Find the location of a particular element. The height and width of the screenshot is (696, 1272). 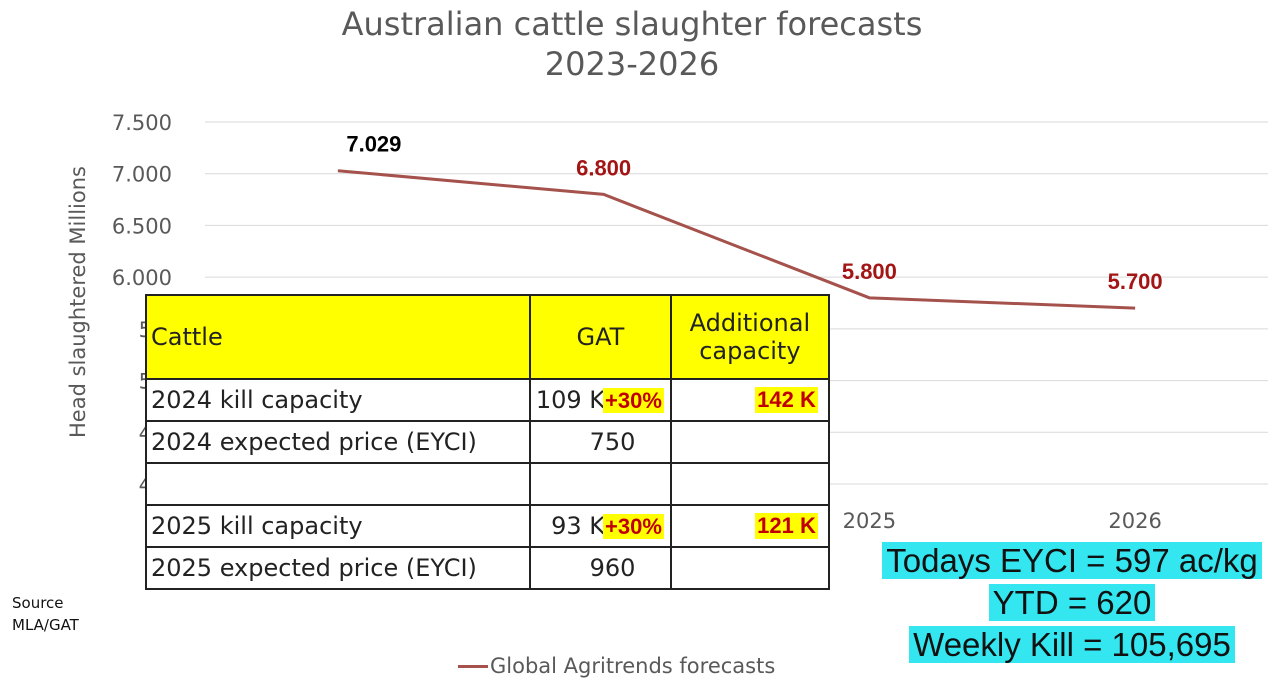

y-axis-label-text: Head slaughtered Millions is located at coordinates (78, 302).